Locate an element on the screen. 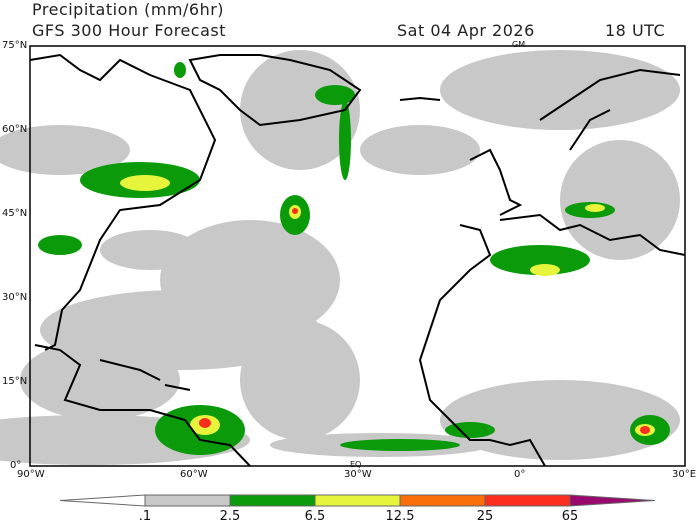  lat-label: 45°N is located at coordinates (15, 213).